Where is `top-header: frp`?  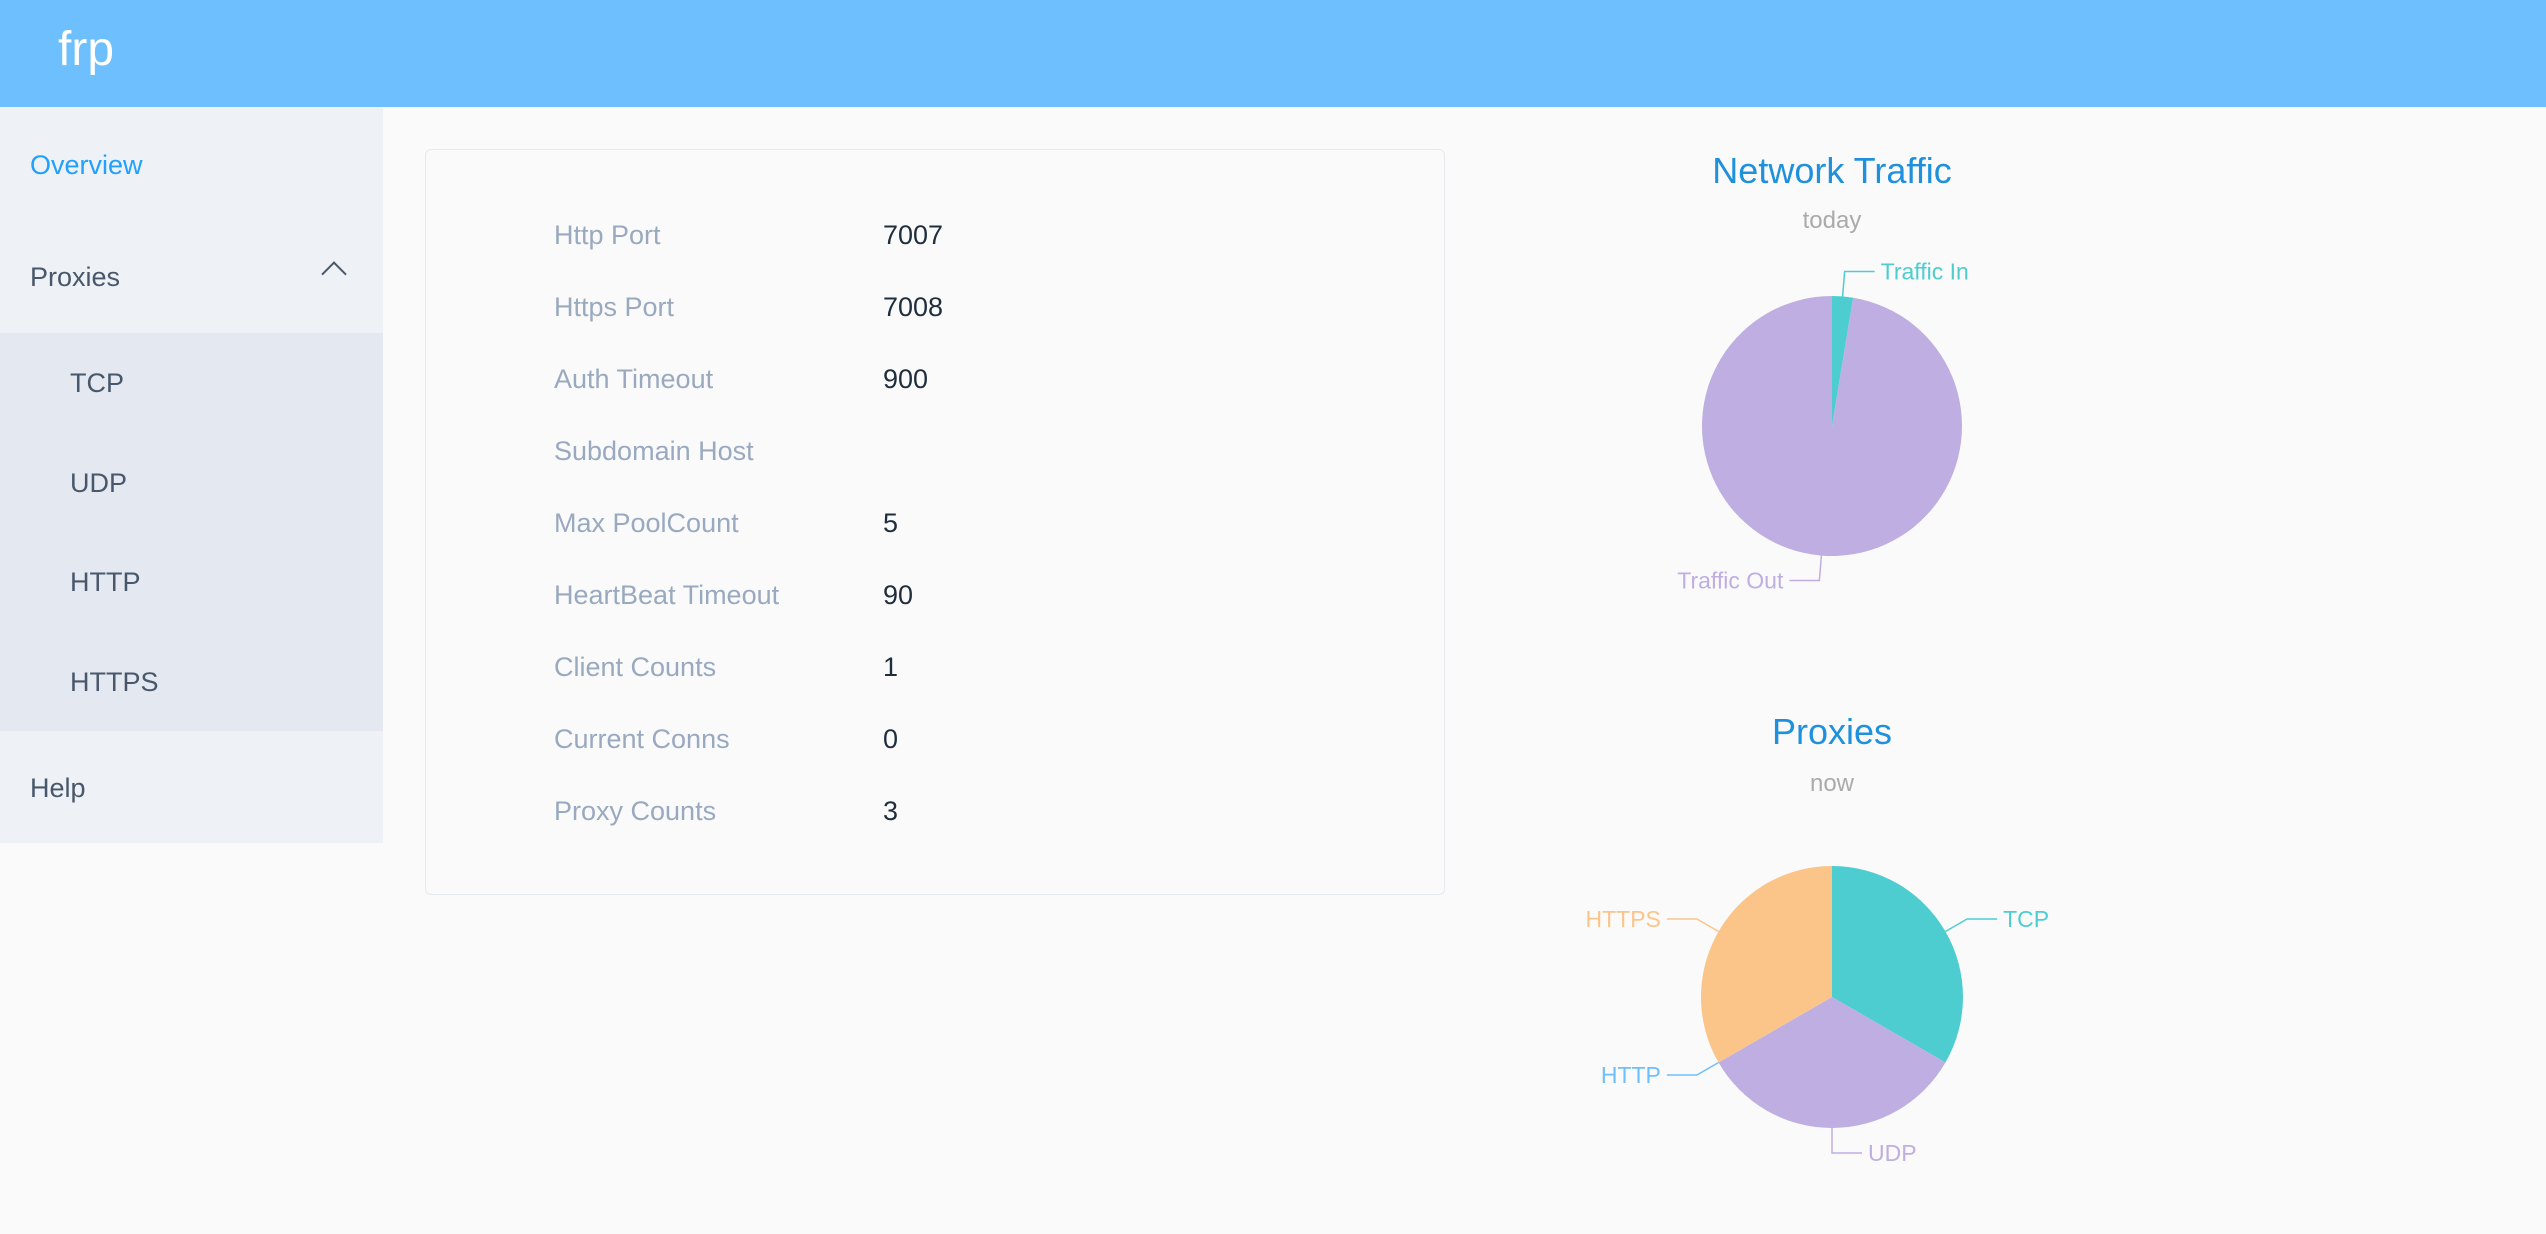 top-header: frp is located at coordinates (1273, 53).